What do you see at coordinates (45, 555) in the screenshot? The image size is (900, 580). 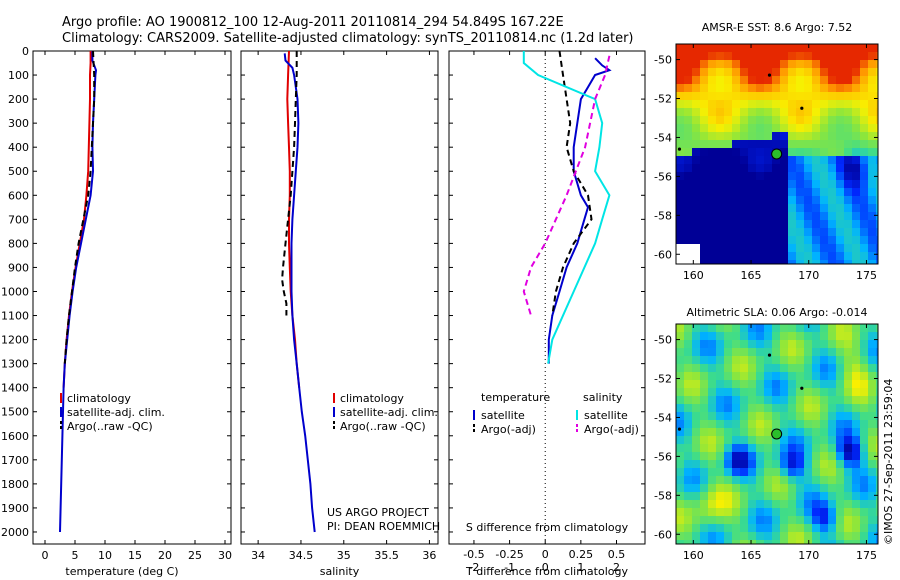 I see `x-tick-label: 0` at bounding box center [45, 555].